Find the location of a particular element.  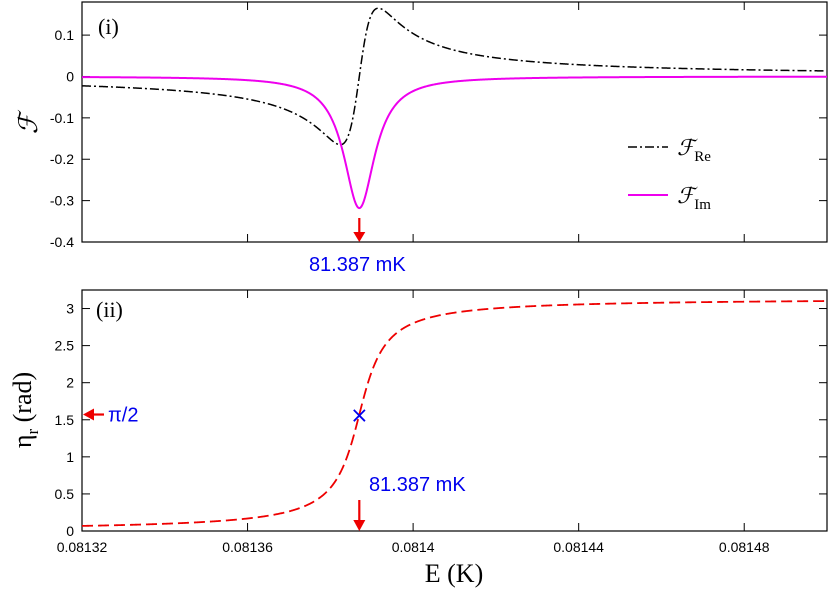

panel-i-annotation: 81.387 mK is located at coordinates (357, 247).